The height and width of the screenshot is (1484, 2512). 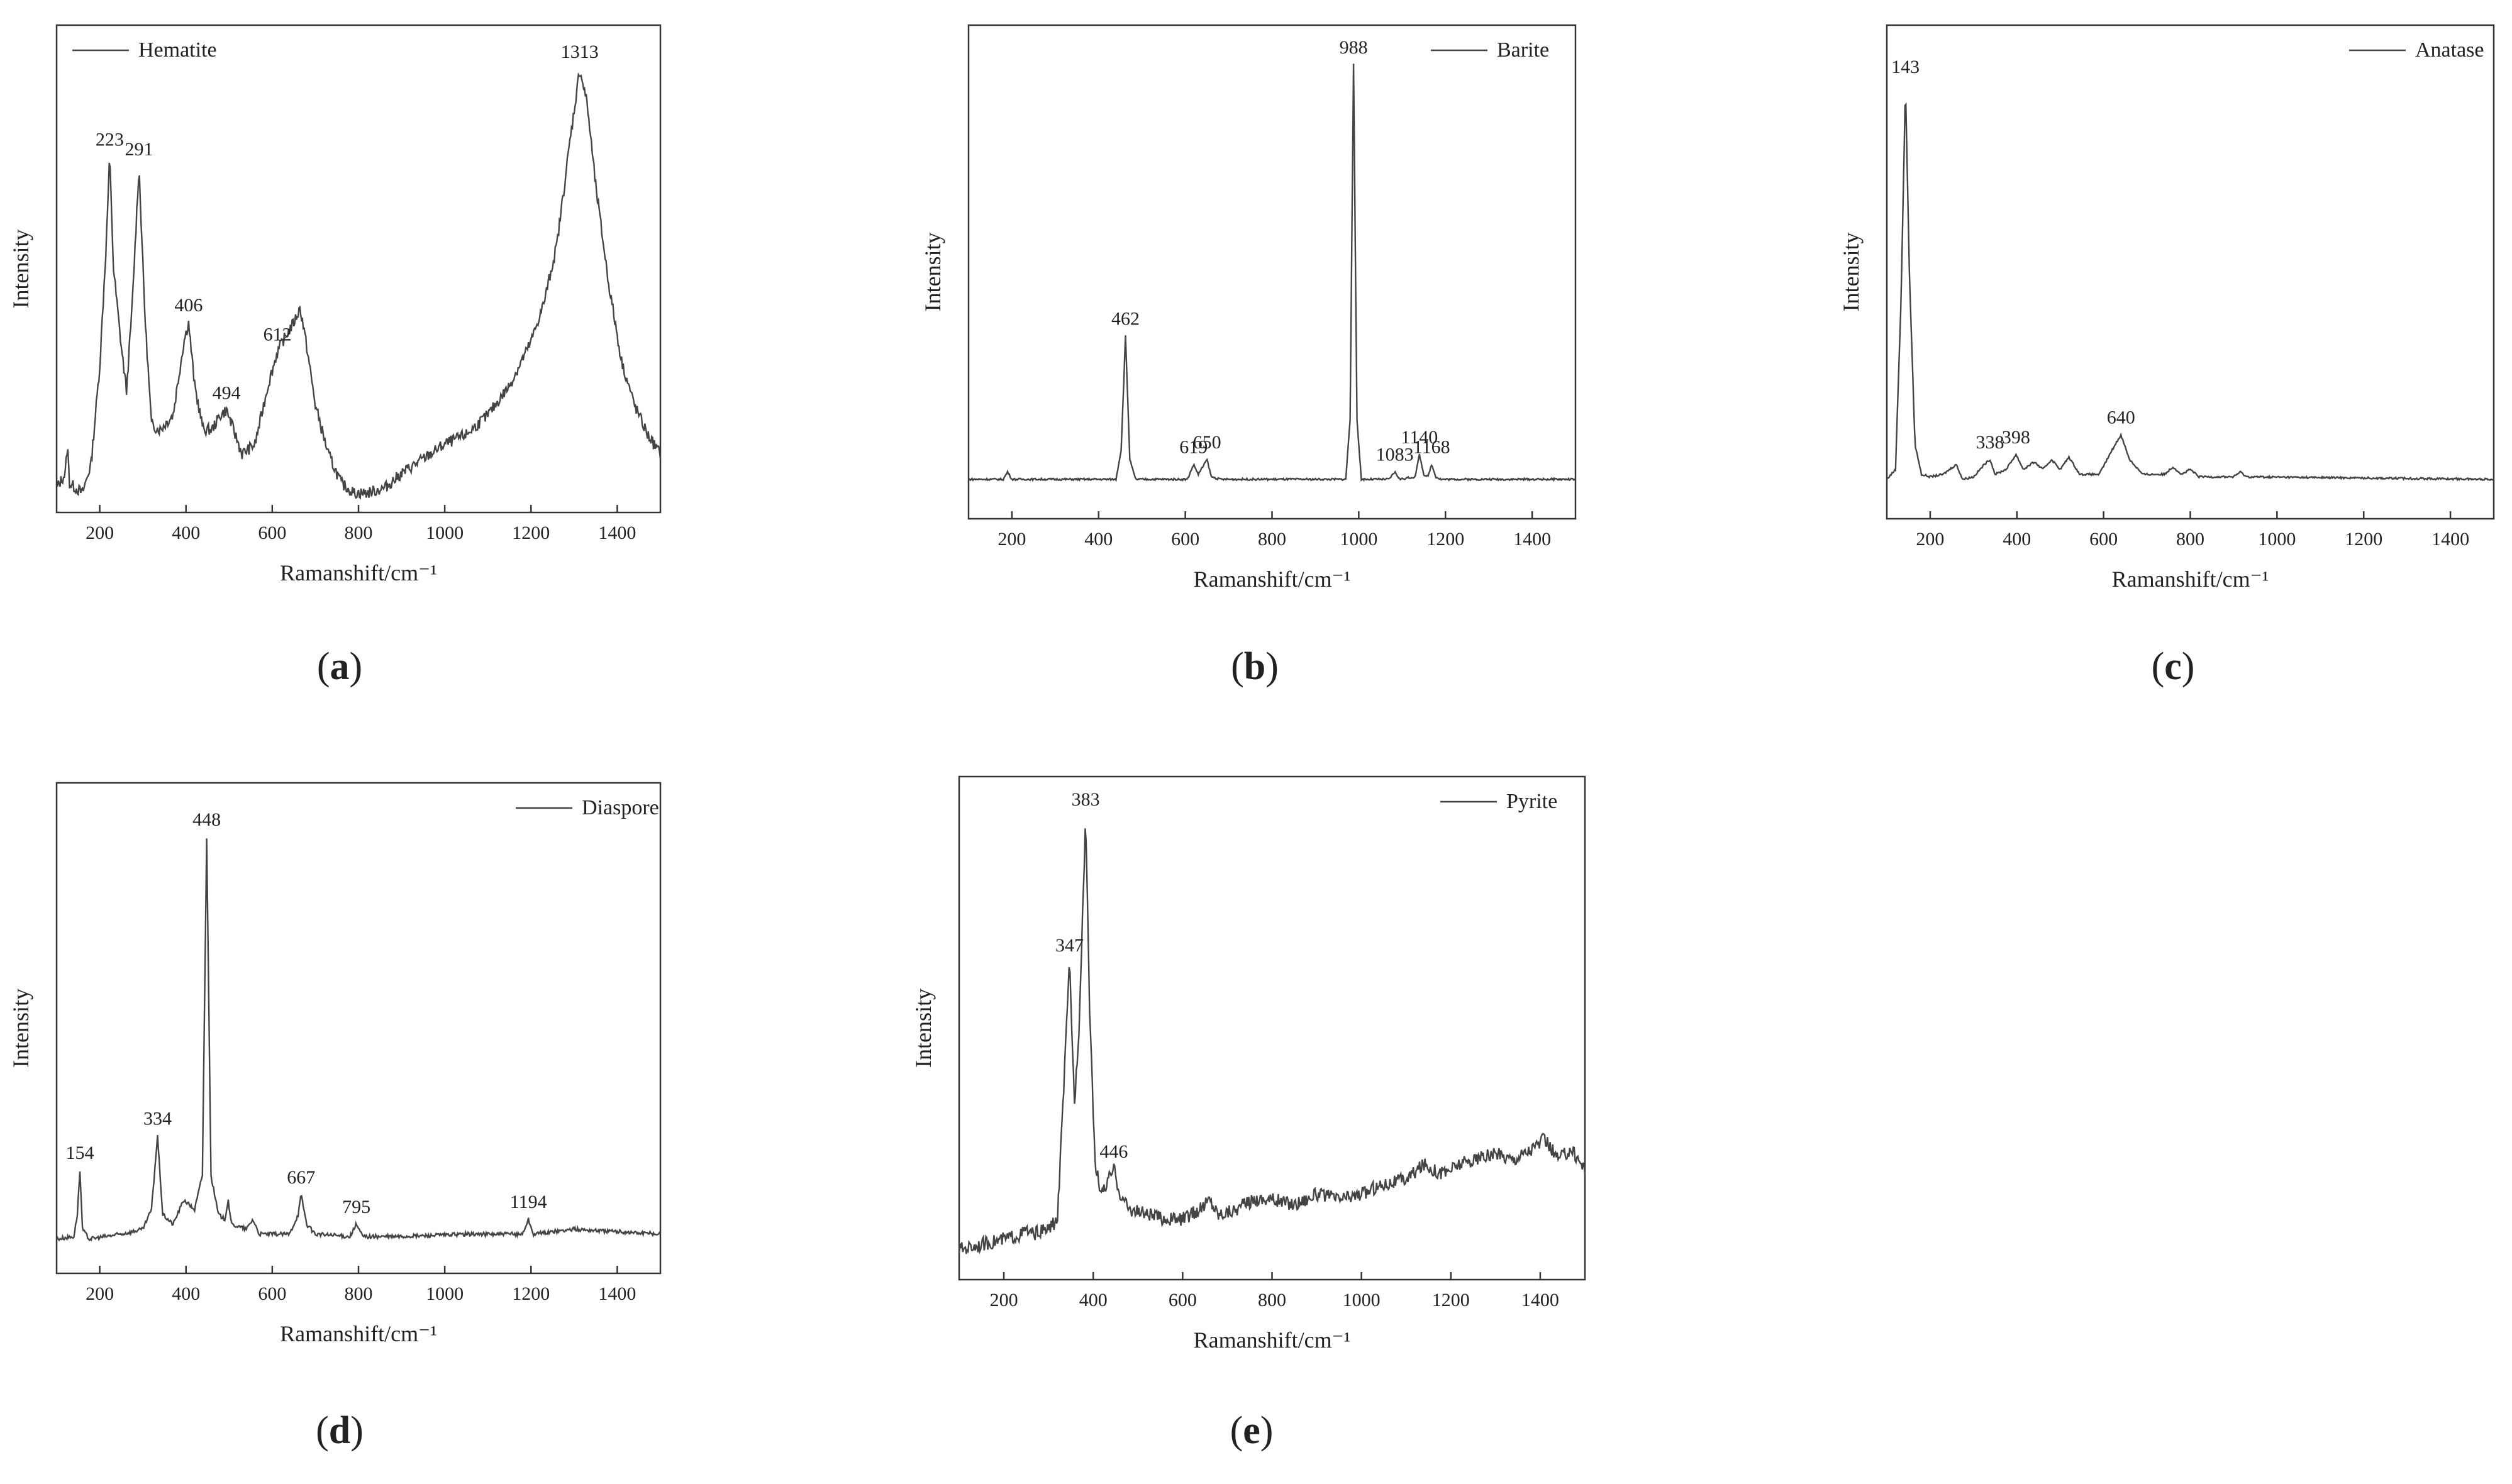 What do you see at coordinates (1125, 319) in the screenshot?
I see `chart-b-peak-label: 462` at bounding box center [1125, 319].